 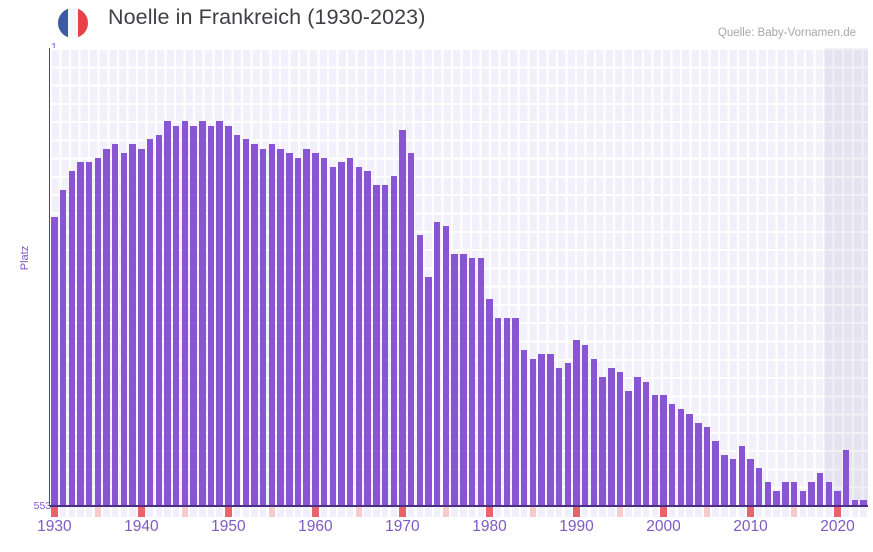 What do you see at coordinates (237, 319) in the screenshot?
I see `bar-1951` at bounding box center [237, 319].